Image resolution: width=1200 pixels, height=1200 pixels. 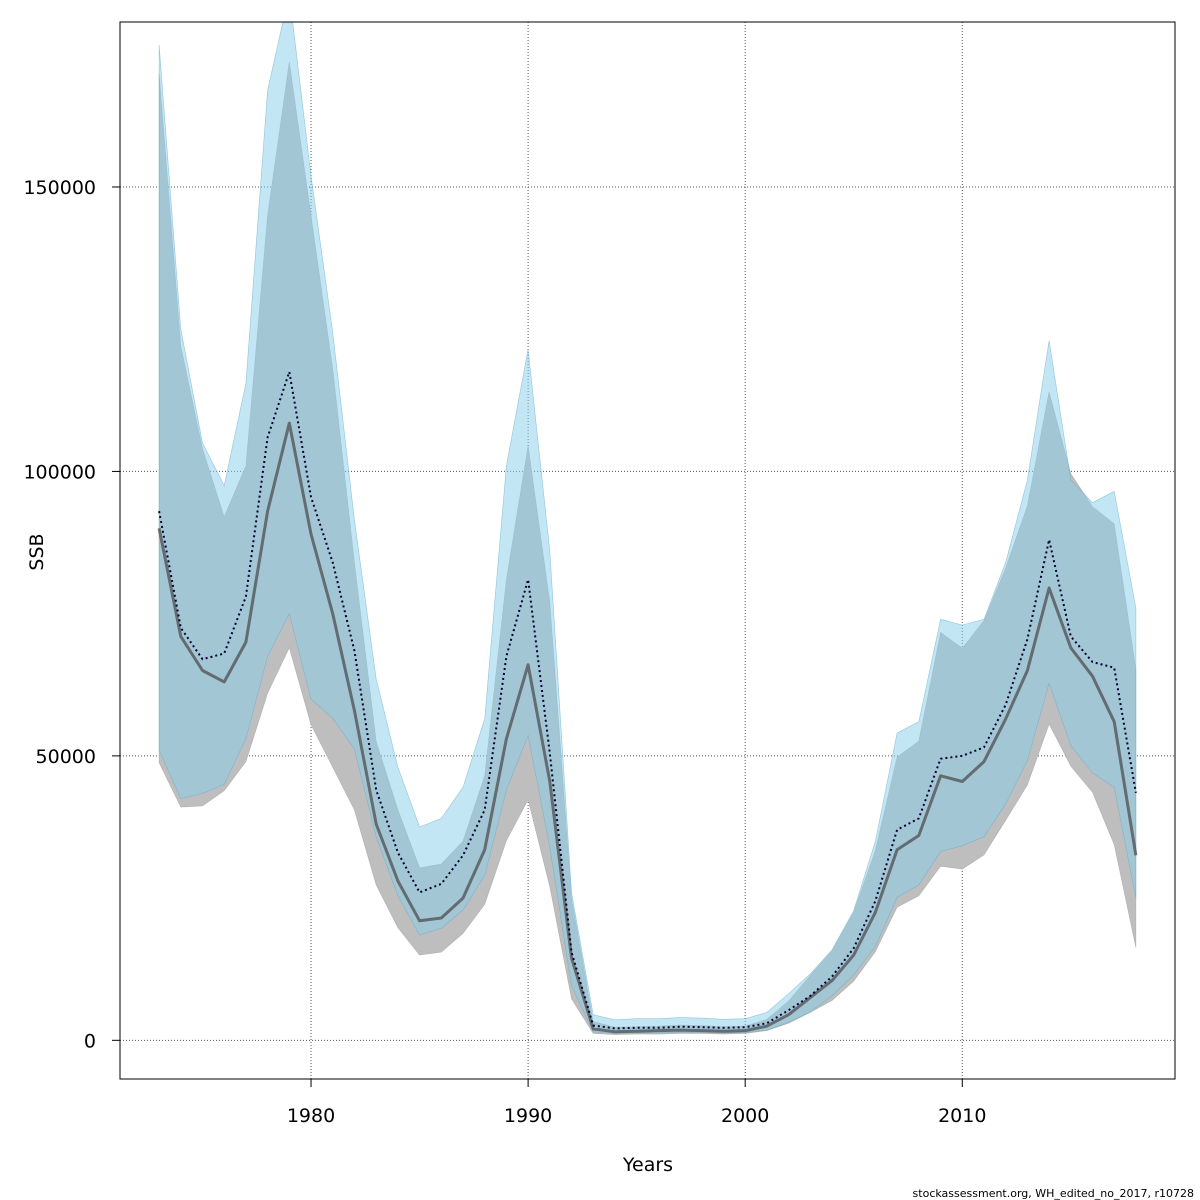 I want to click on x-tick-label: 2010, so click(x=962, y=1116).